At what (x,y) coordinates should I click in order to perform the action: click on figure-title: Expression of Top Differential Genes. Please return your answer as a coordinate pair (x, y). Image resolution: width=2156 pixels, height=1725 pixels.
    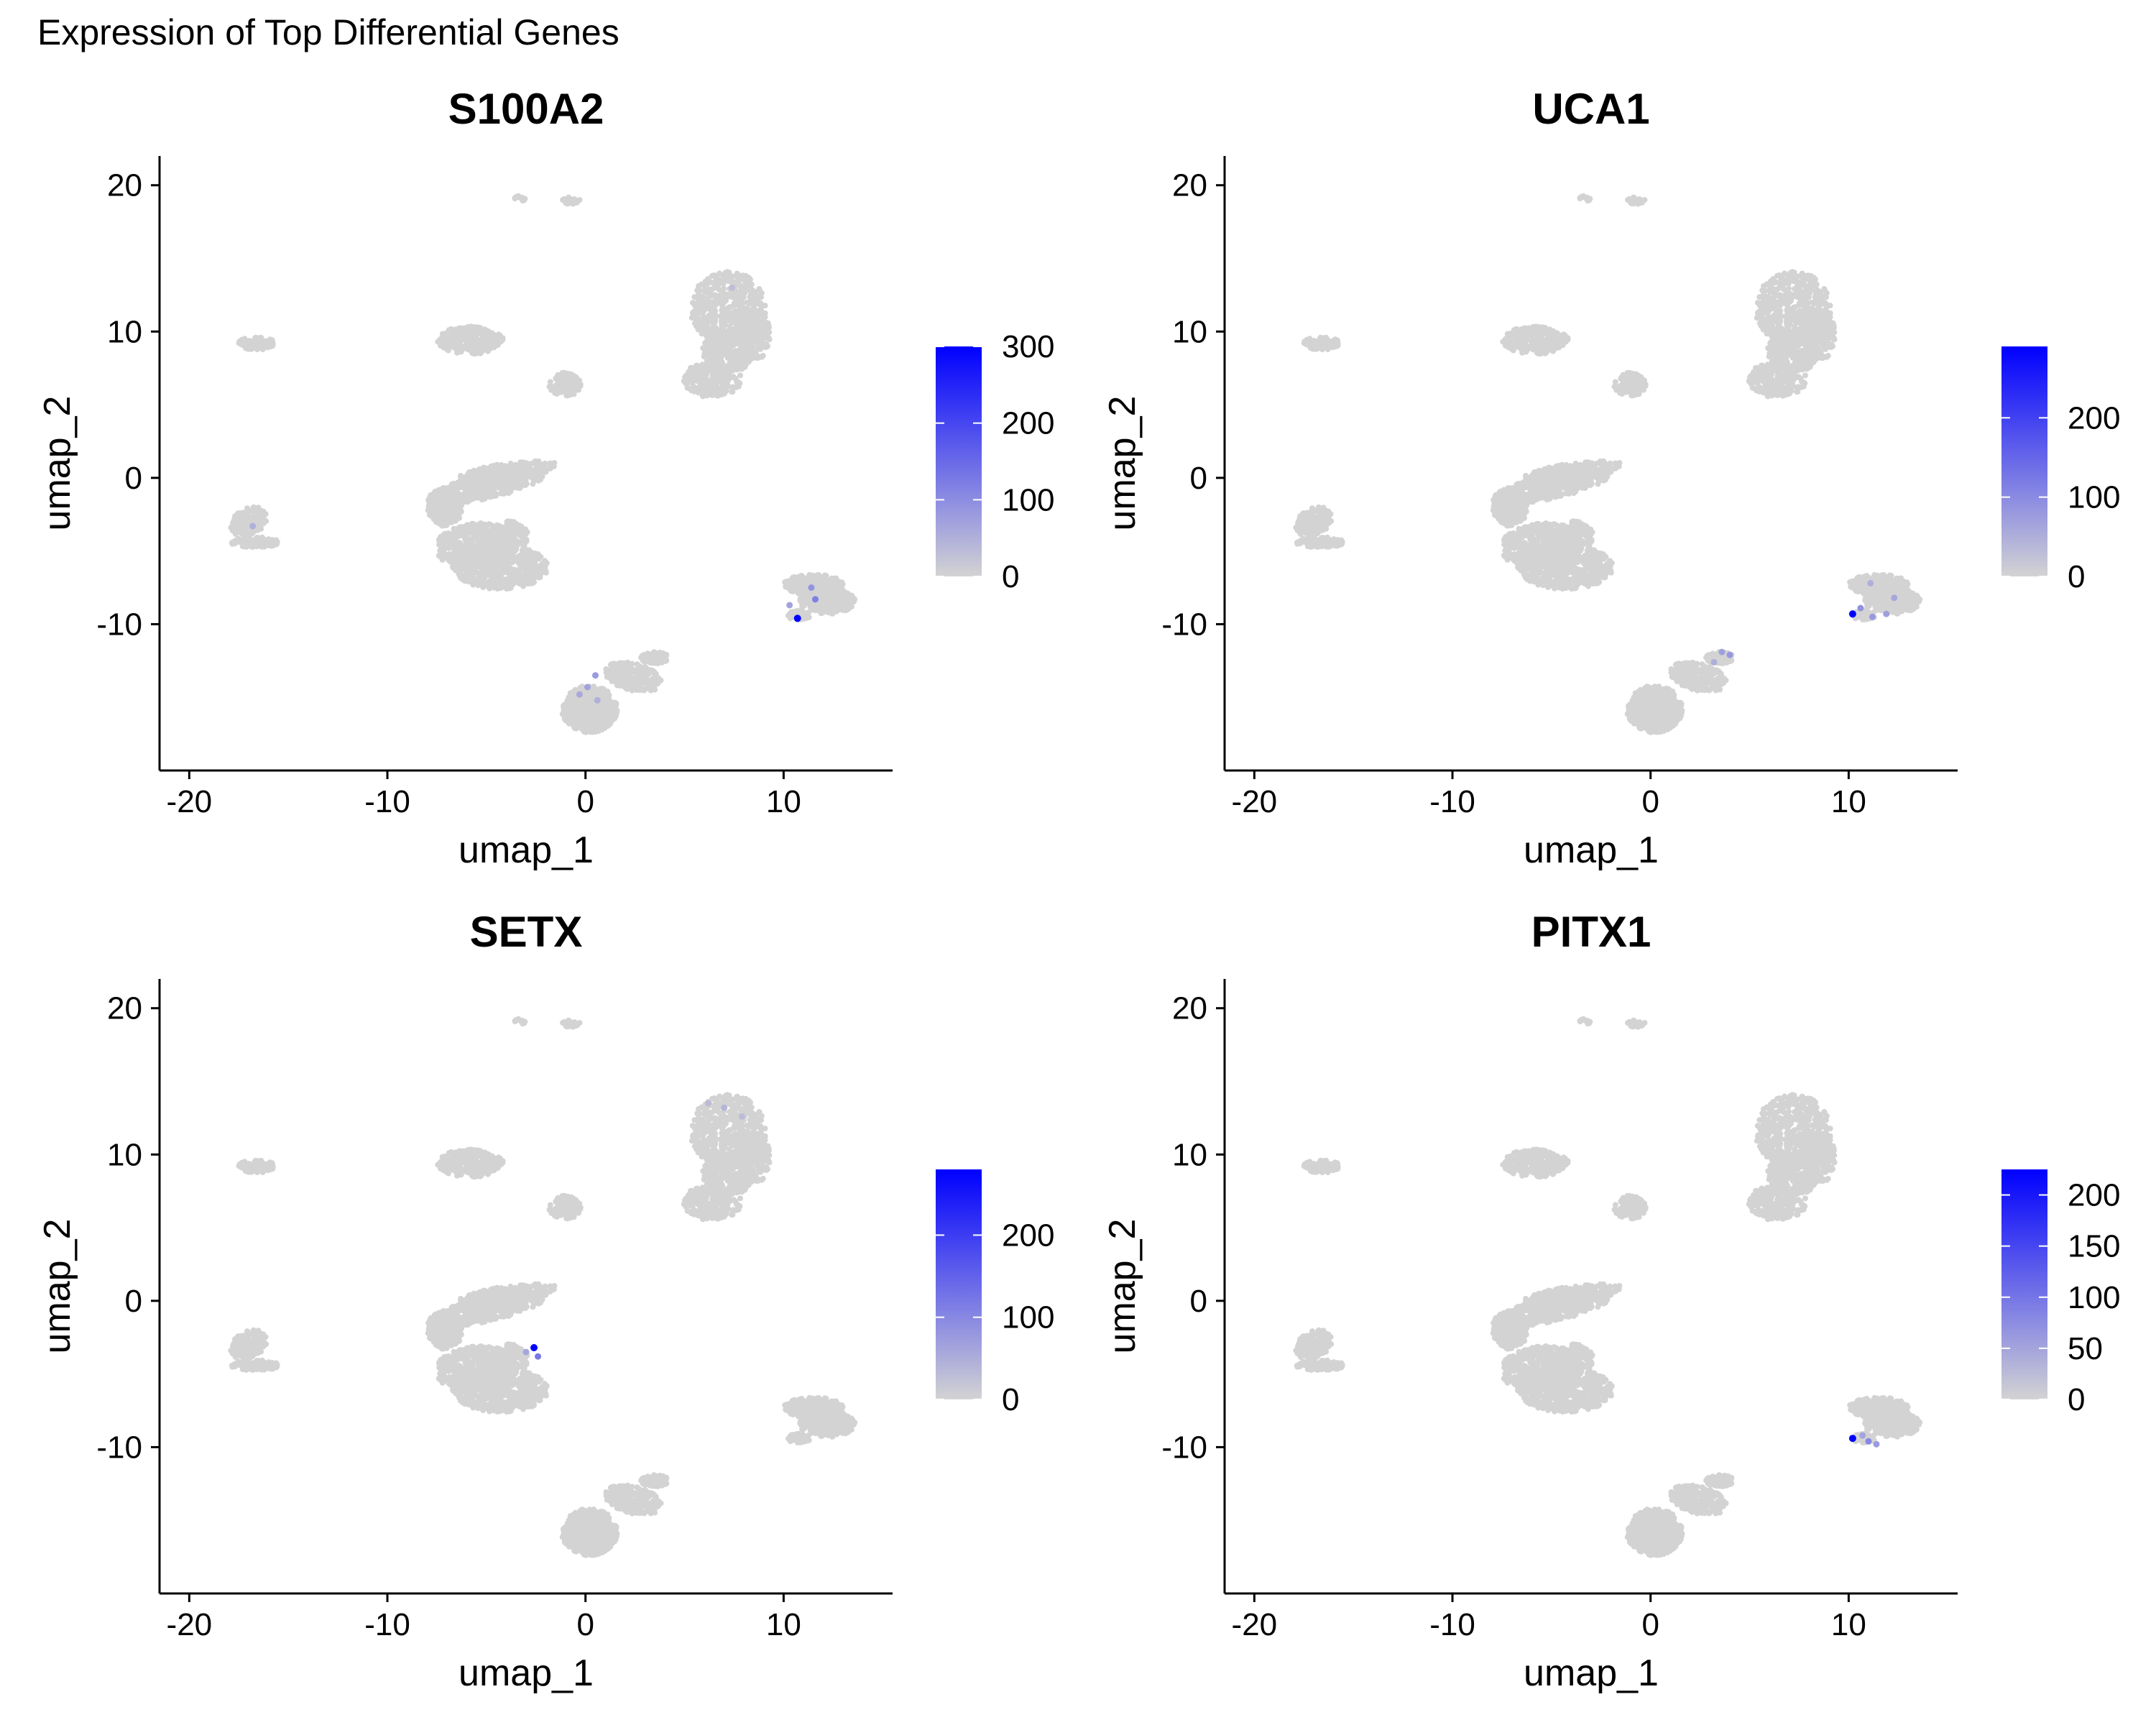
    Looking at the image, I should click on (328, 32).